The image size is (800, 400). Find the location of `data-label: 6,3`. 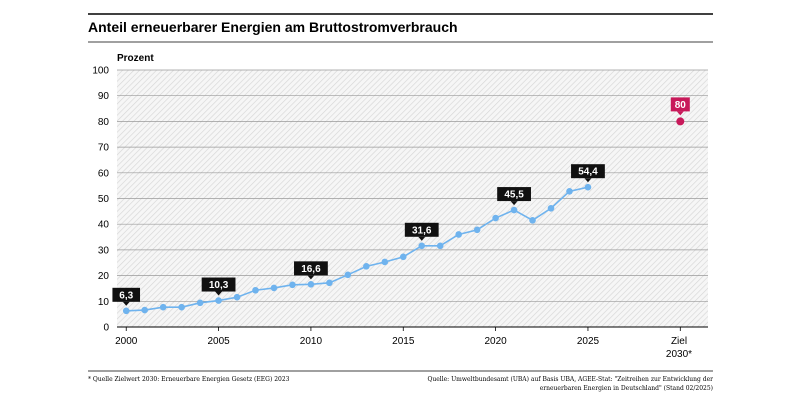

data-label: 6,3 is located at coordinates (126, 295).